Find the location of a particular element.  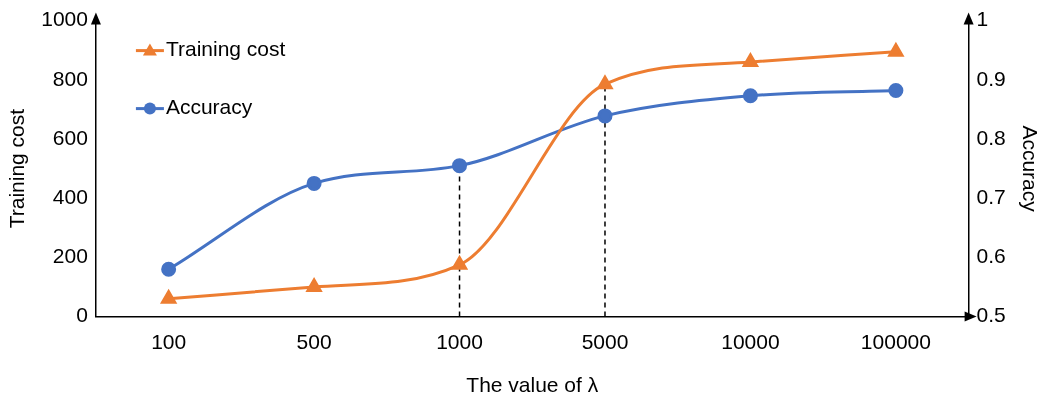

x-tick-label: 10000 is located at coordinates (750, 341).